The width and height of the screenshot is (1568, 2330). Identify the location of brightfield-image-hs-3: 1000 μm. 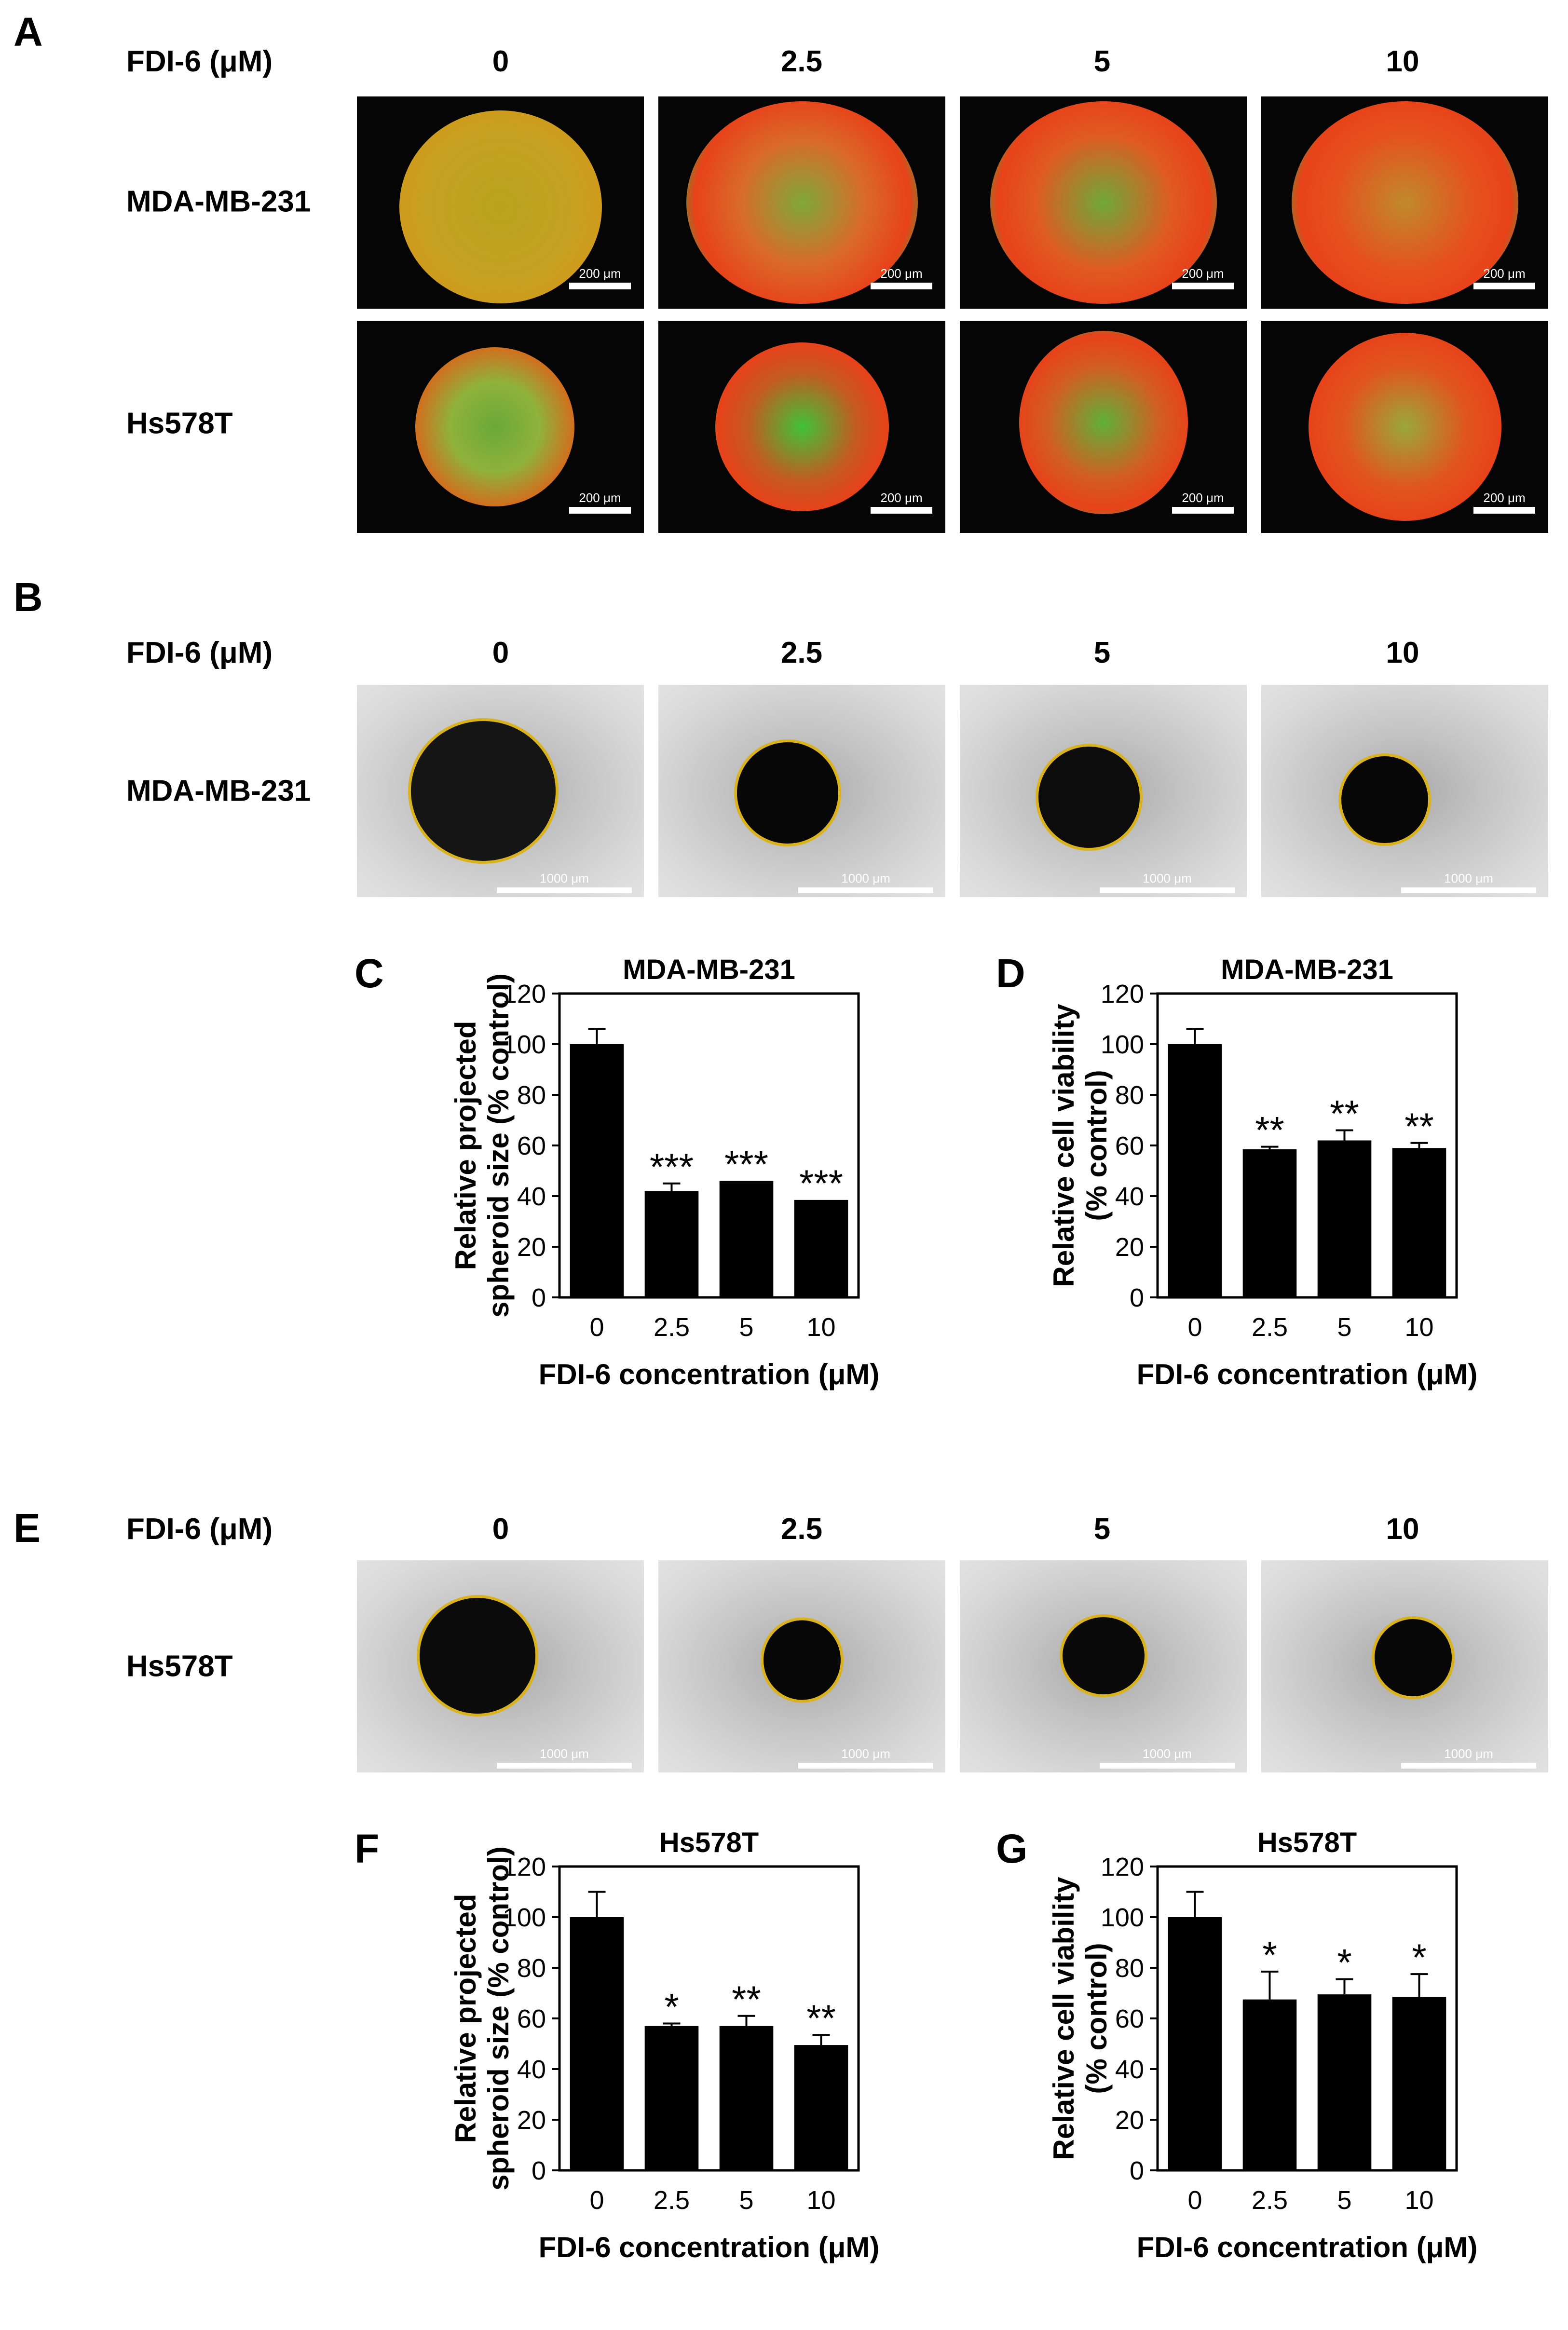
(1405, 1666).